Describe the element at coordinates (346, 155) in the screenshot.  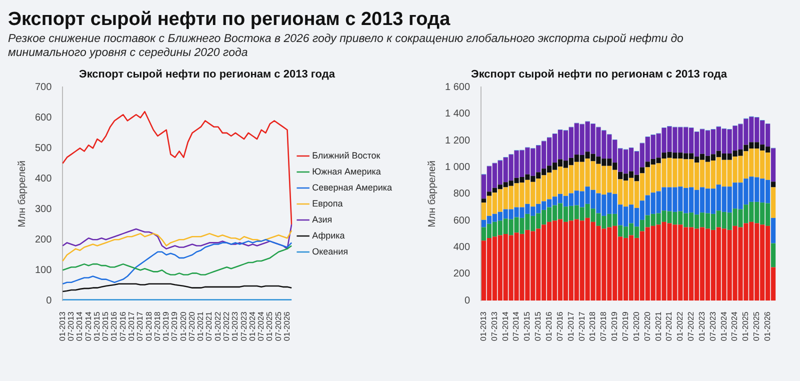
I see `legend-label: Ближний Восток` at that location.